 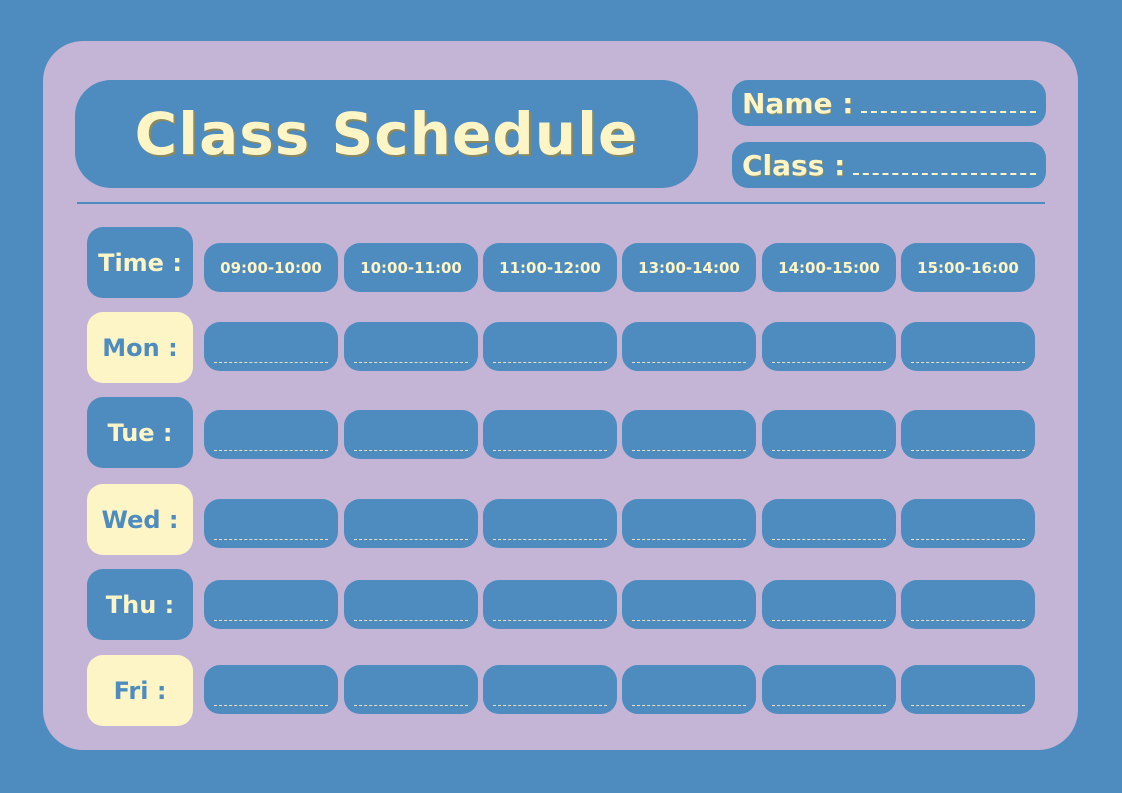 I want to click on name-label: Name :, so click(x=798, y=103).